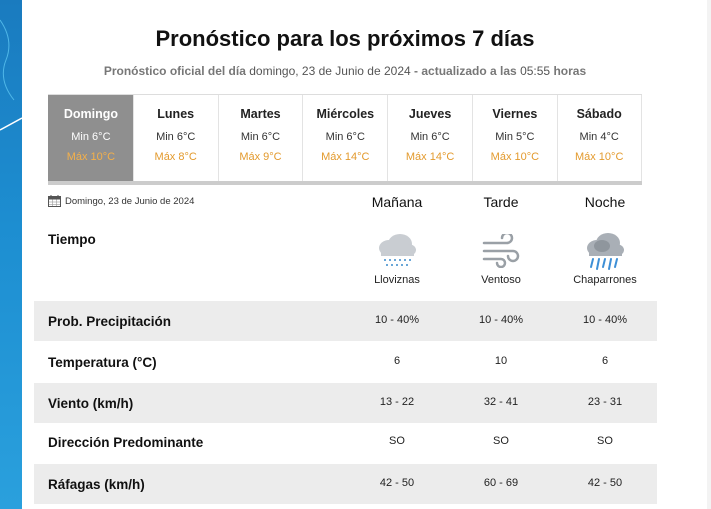 The image size is (711, 509). What do you see at coordinates (599, 114) in the screenshot?
I see `day-name: Sábado` at bounding box center [599, 114].